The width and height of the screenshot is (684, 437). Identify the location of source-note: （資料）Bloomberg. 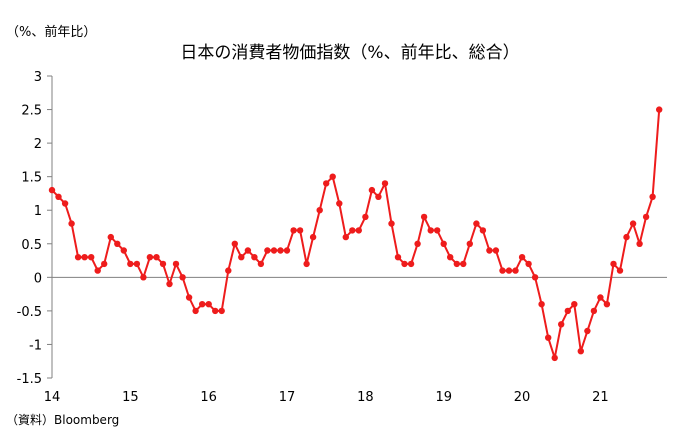
(62, 420).